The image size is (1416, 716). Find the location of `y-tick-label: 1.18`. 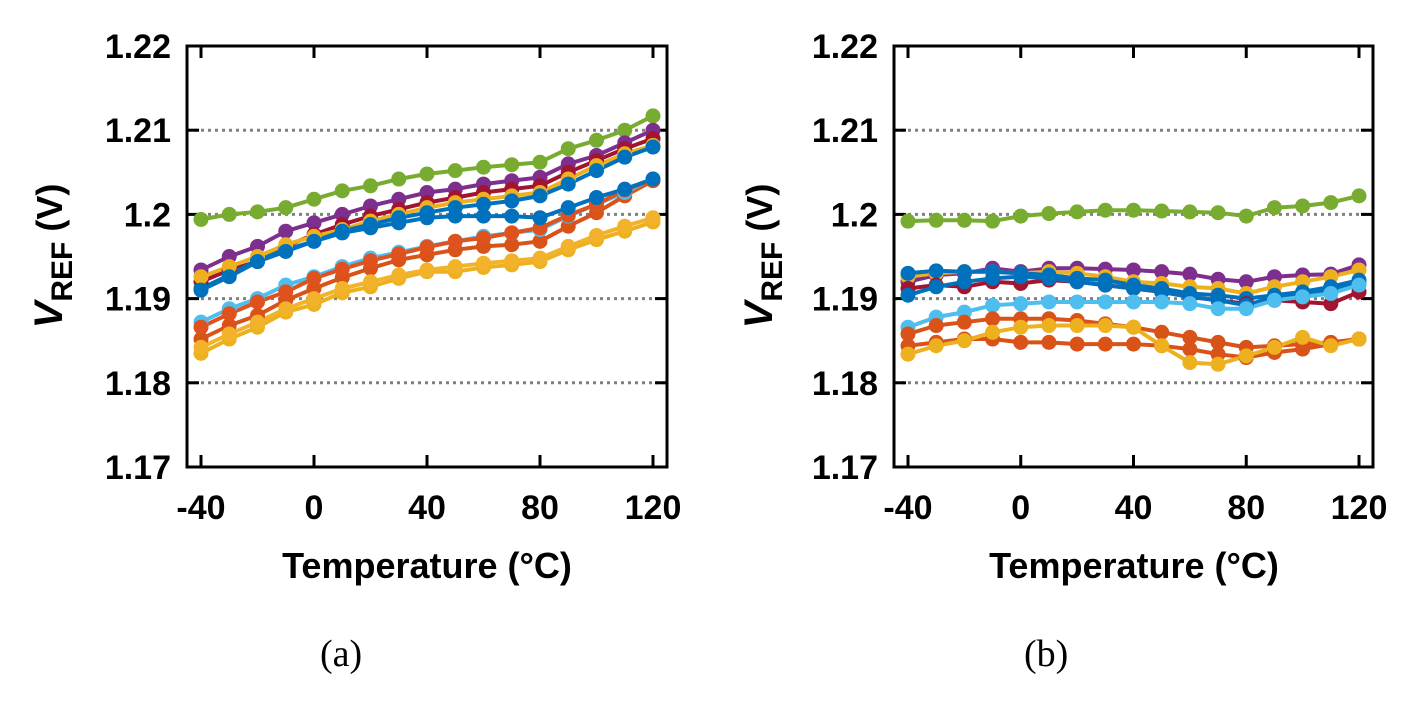

y-tick-label: 1.18 is located at coordinates (138, 384).